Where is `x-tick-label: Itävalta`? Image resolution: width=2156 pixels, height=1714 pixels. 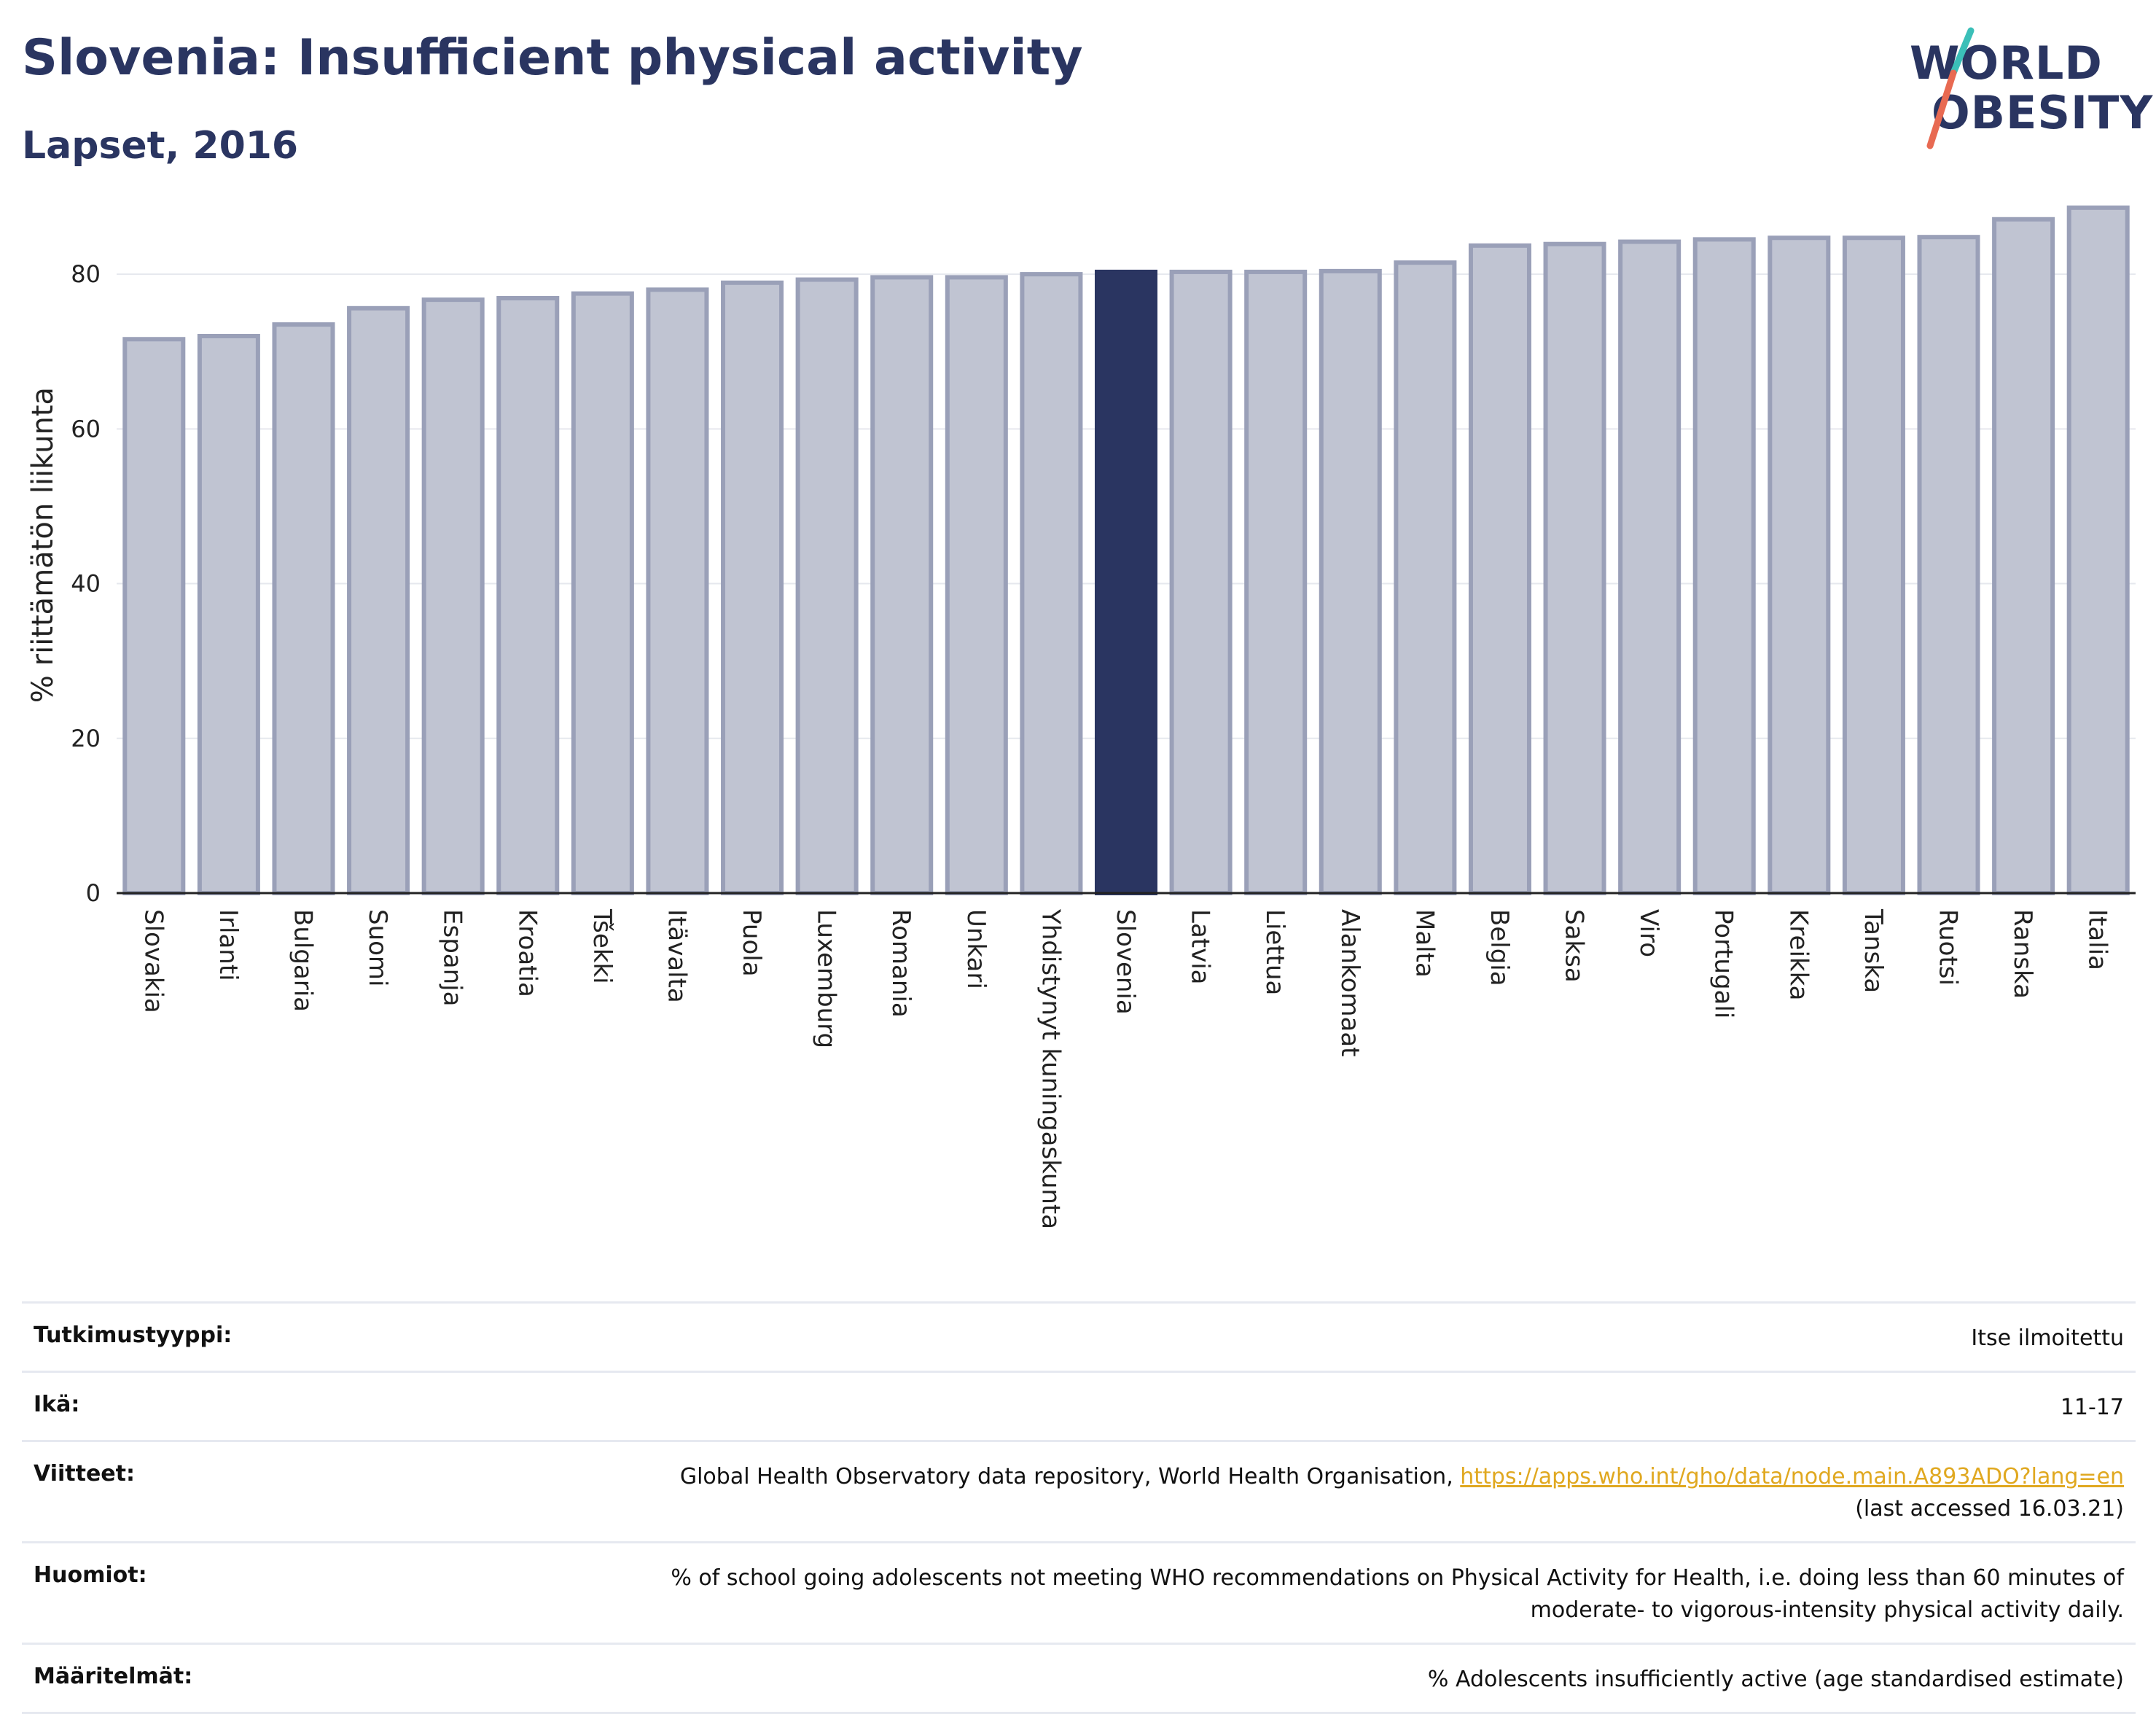
x-tick-label: Itävalta is located at coordinates (676, 956).